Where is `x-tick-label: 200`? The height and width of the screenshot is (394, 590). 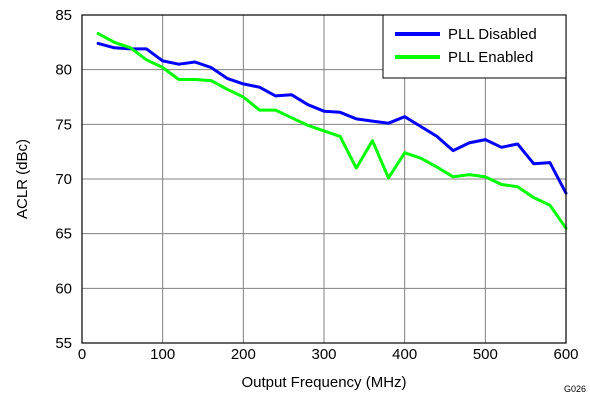
x-tick-label: 200 is located at coordinates (243, 354).